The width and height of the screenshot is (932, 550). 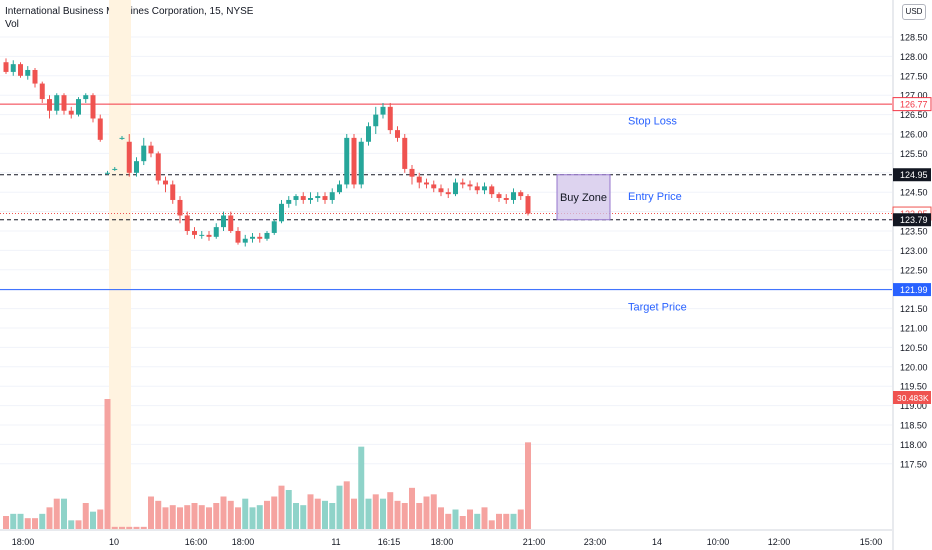 I want to click on volume-tag-text: 30.483K, so click(x=913, y=398).